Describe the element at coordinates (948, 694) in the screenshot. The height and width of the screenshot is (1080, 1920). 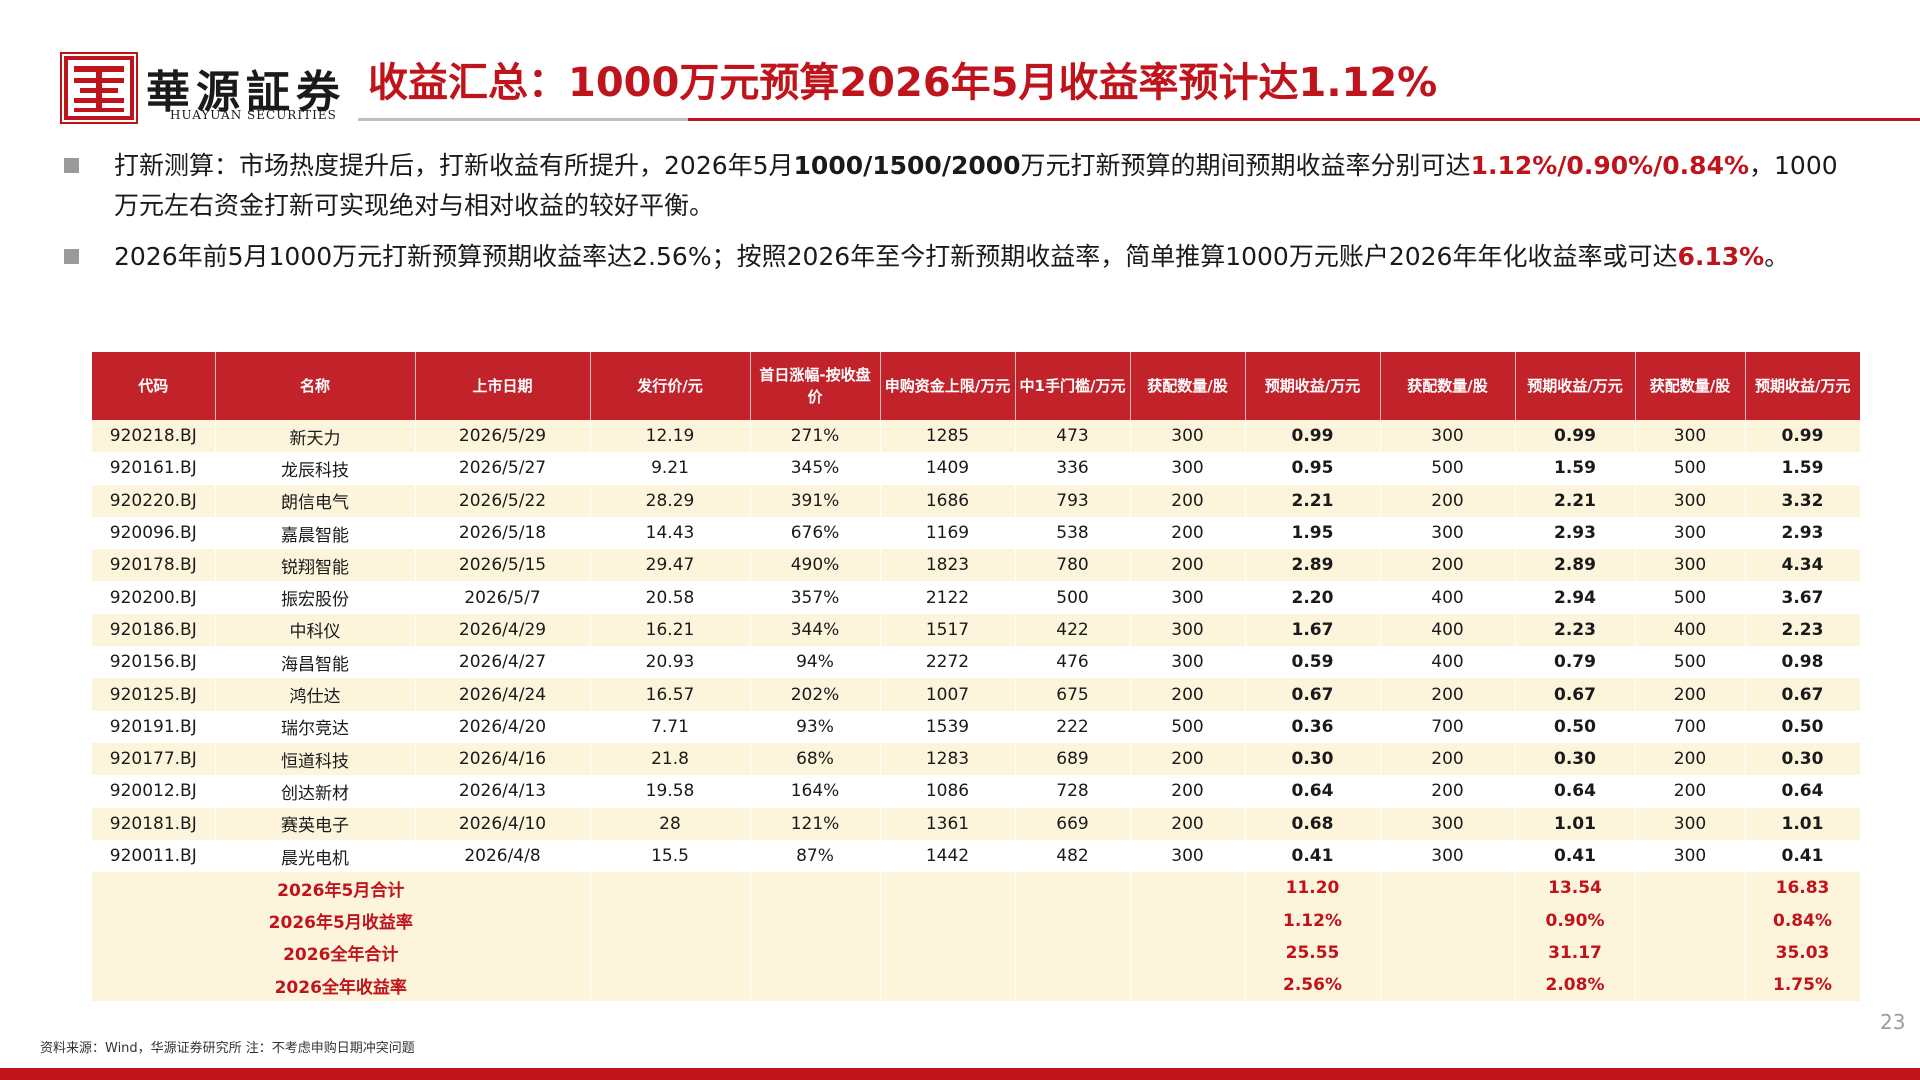
I see `table-cell: 1007` at that location.